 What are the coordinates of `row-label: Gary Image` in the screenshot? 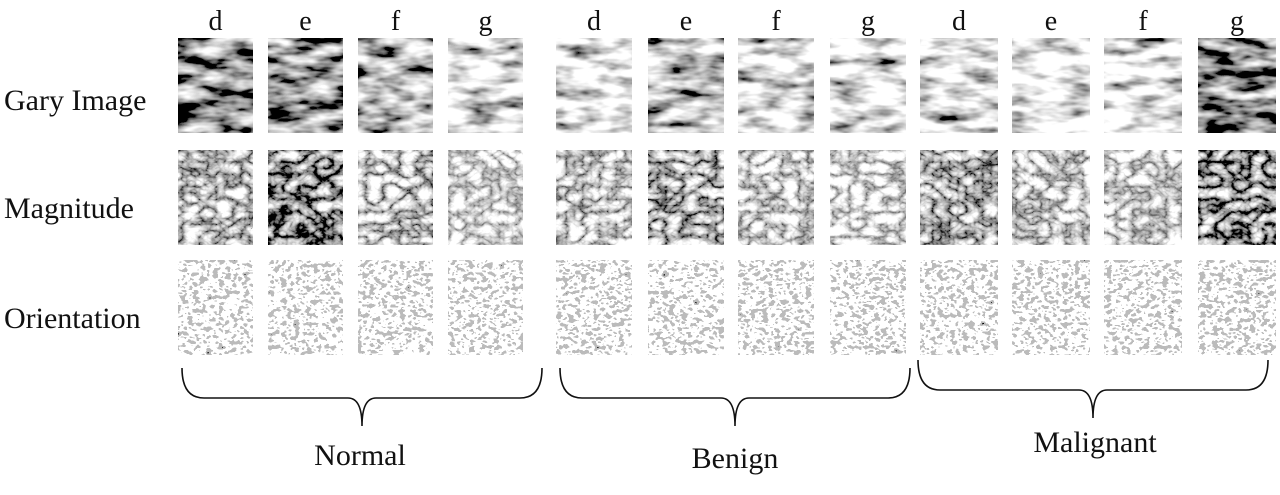 It's located at (75, 100).